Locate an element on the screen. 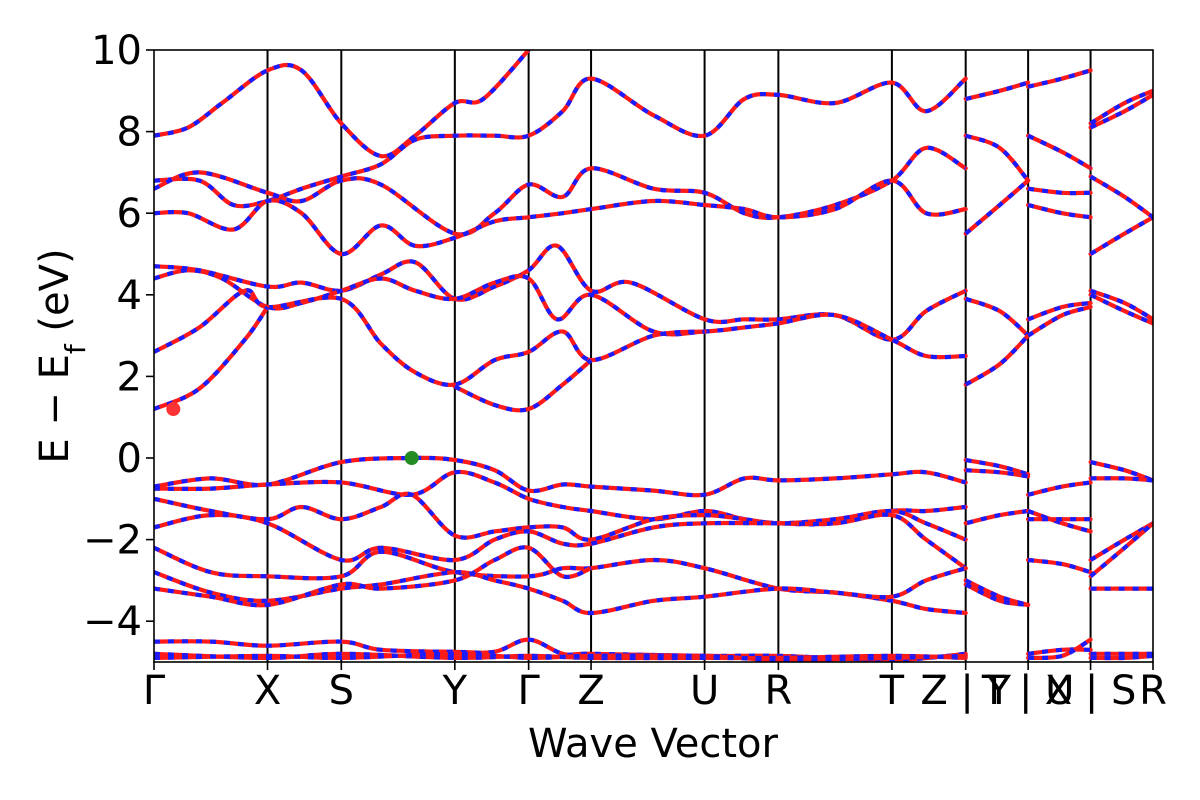 The width and height of the screenshot is (1200, 800). y-tick-label: −2 is located at coordinates (112, 541).